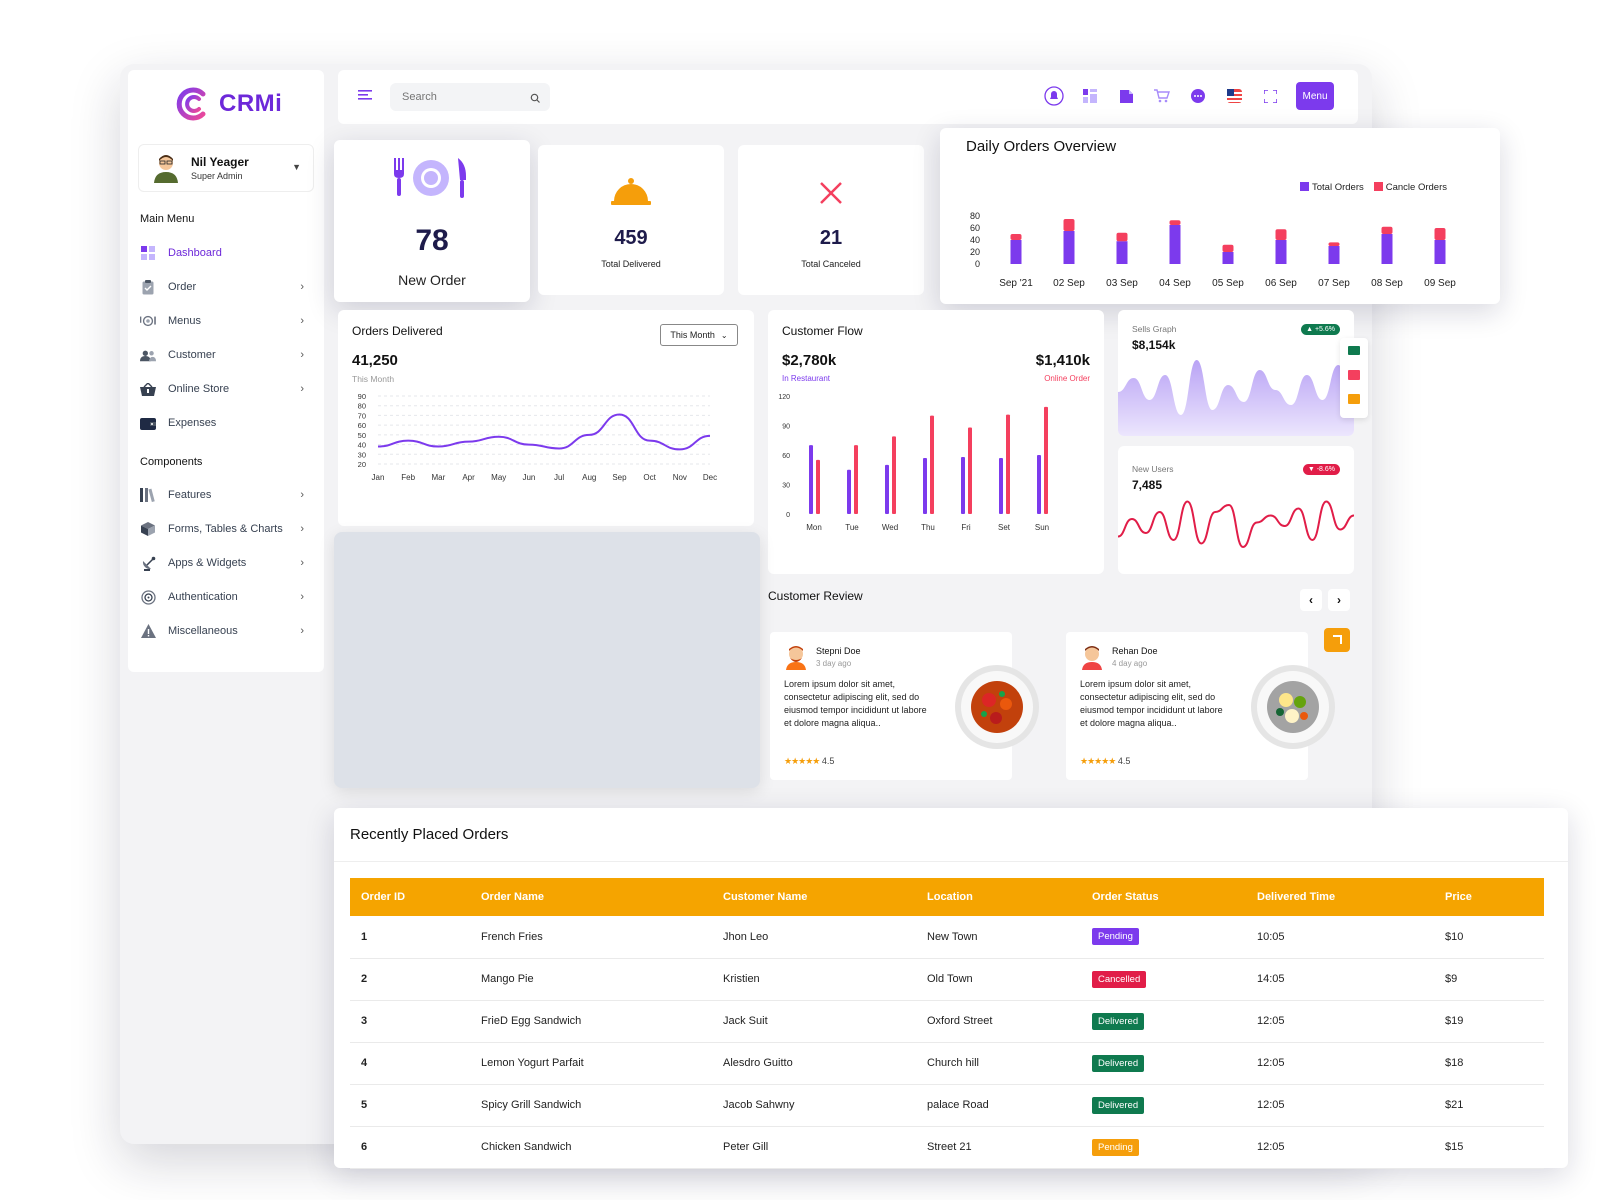 This screenshot has height=1200, width=1600. Describe the element at coordinates (1162, 96) in the screenshot. I see `cart-icon` at that location.